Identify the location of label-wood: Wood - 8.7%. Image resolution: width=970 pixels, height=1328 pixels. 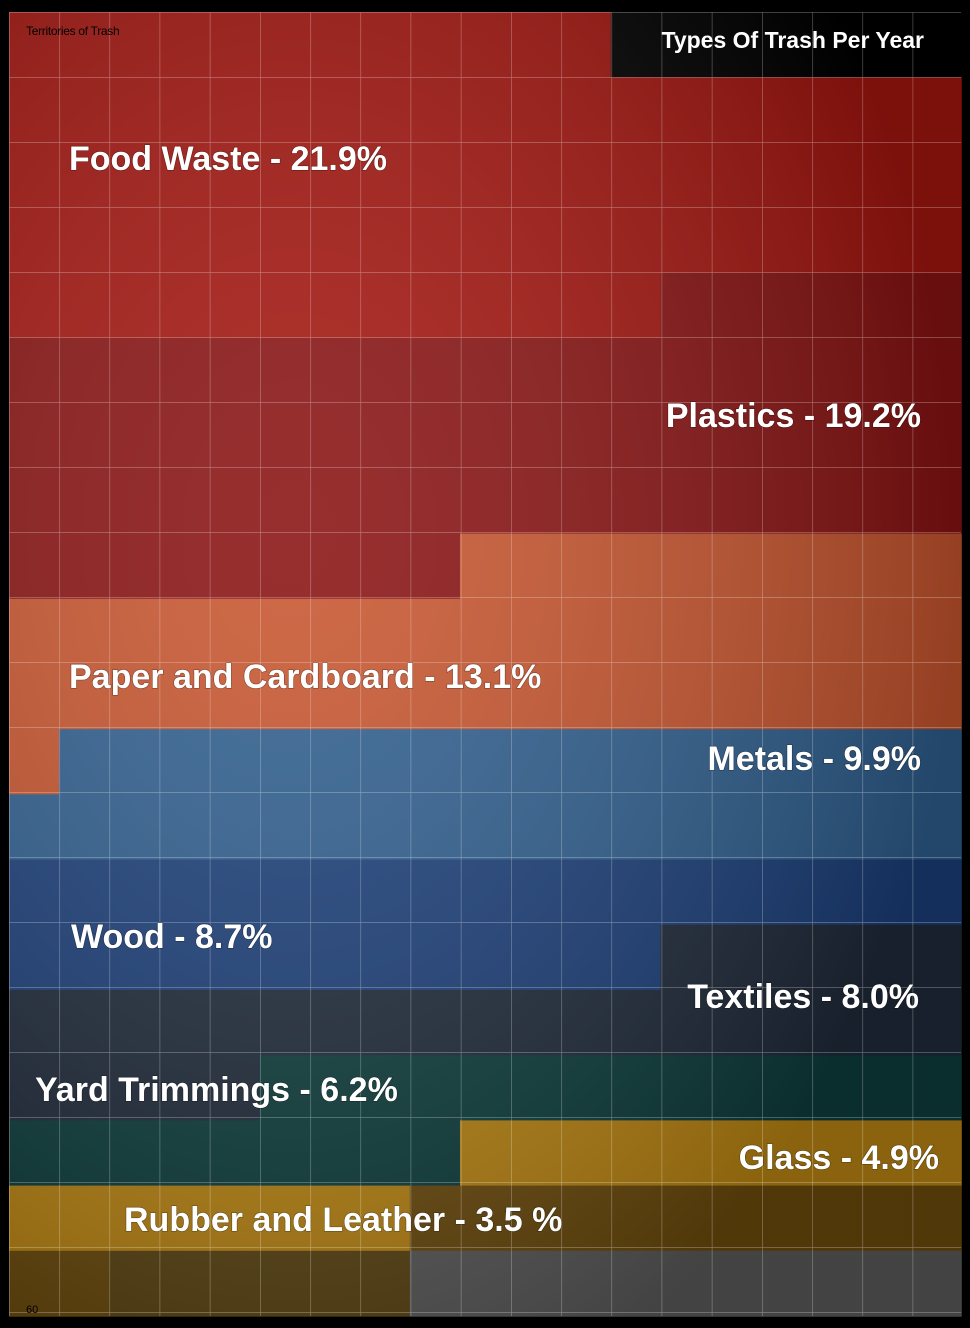
(172, 937).